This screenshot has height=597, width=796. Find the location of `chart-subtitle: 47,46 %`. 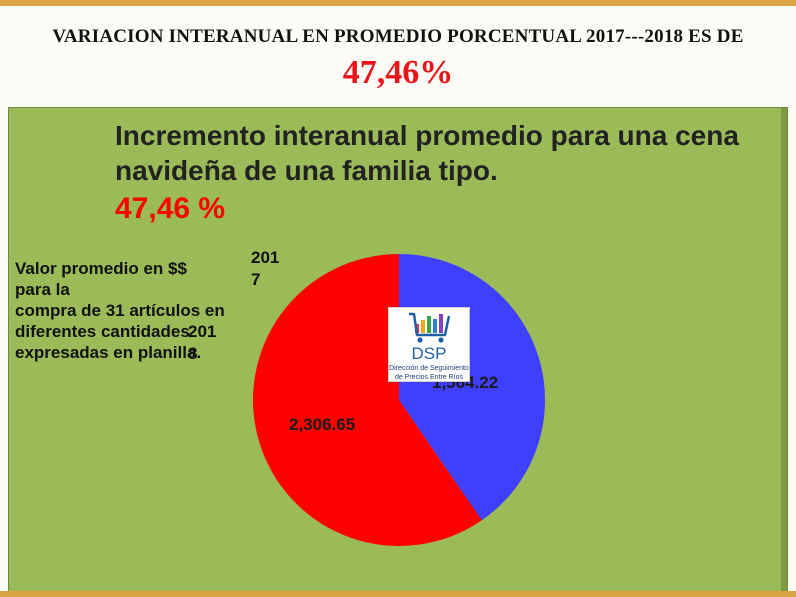

chart-subtitle: 47,46 % is located at coordinates (170, 208).